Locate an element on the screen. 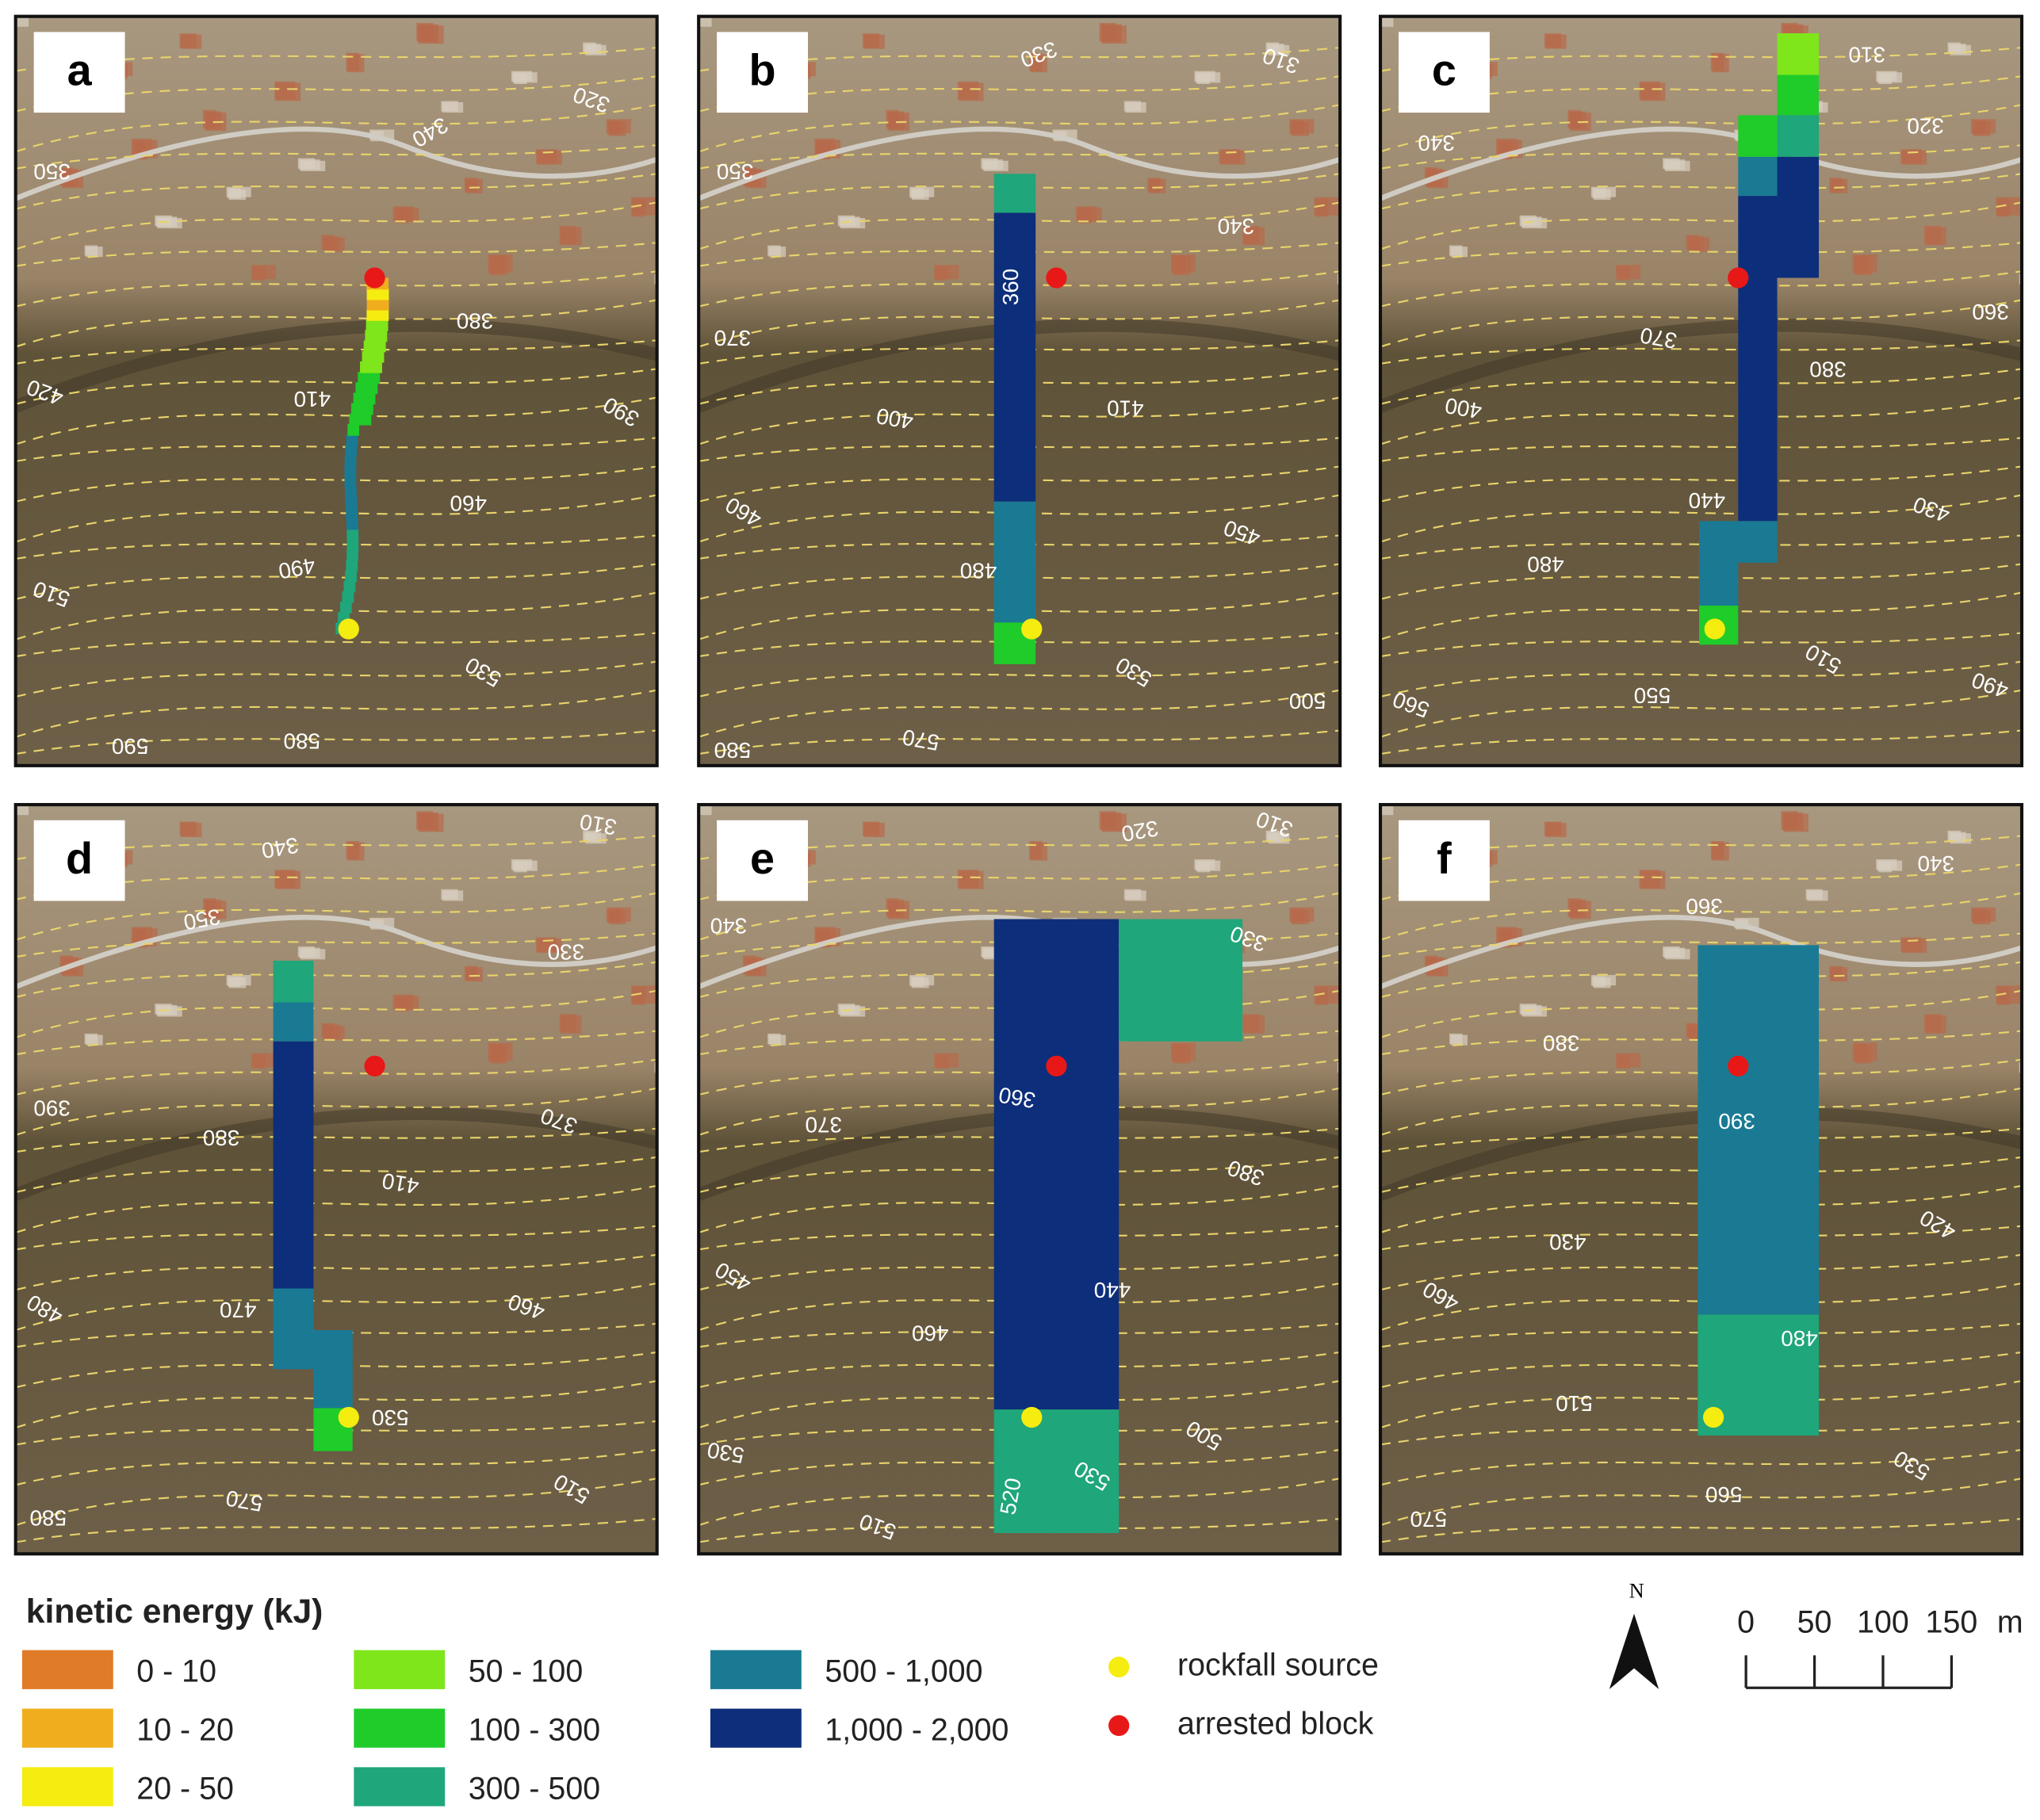 Image resolution: width=2040 pixels, height=1820 pixels. contour-label: 580 is located at coordinates (733, 750).